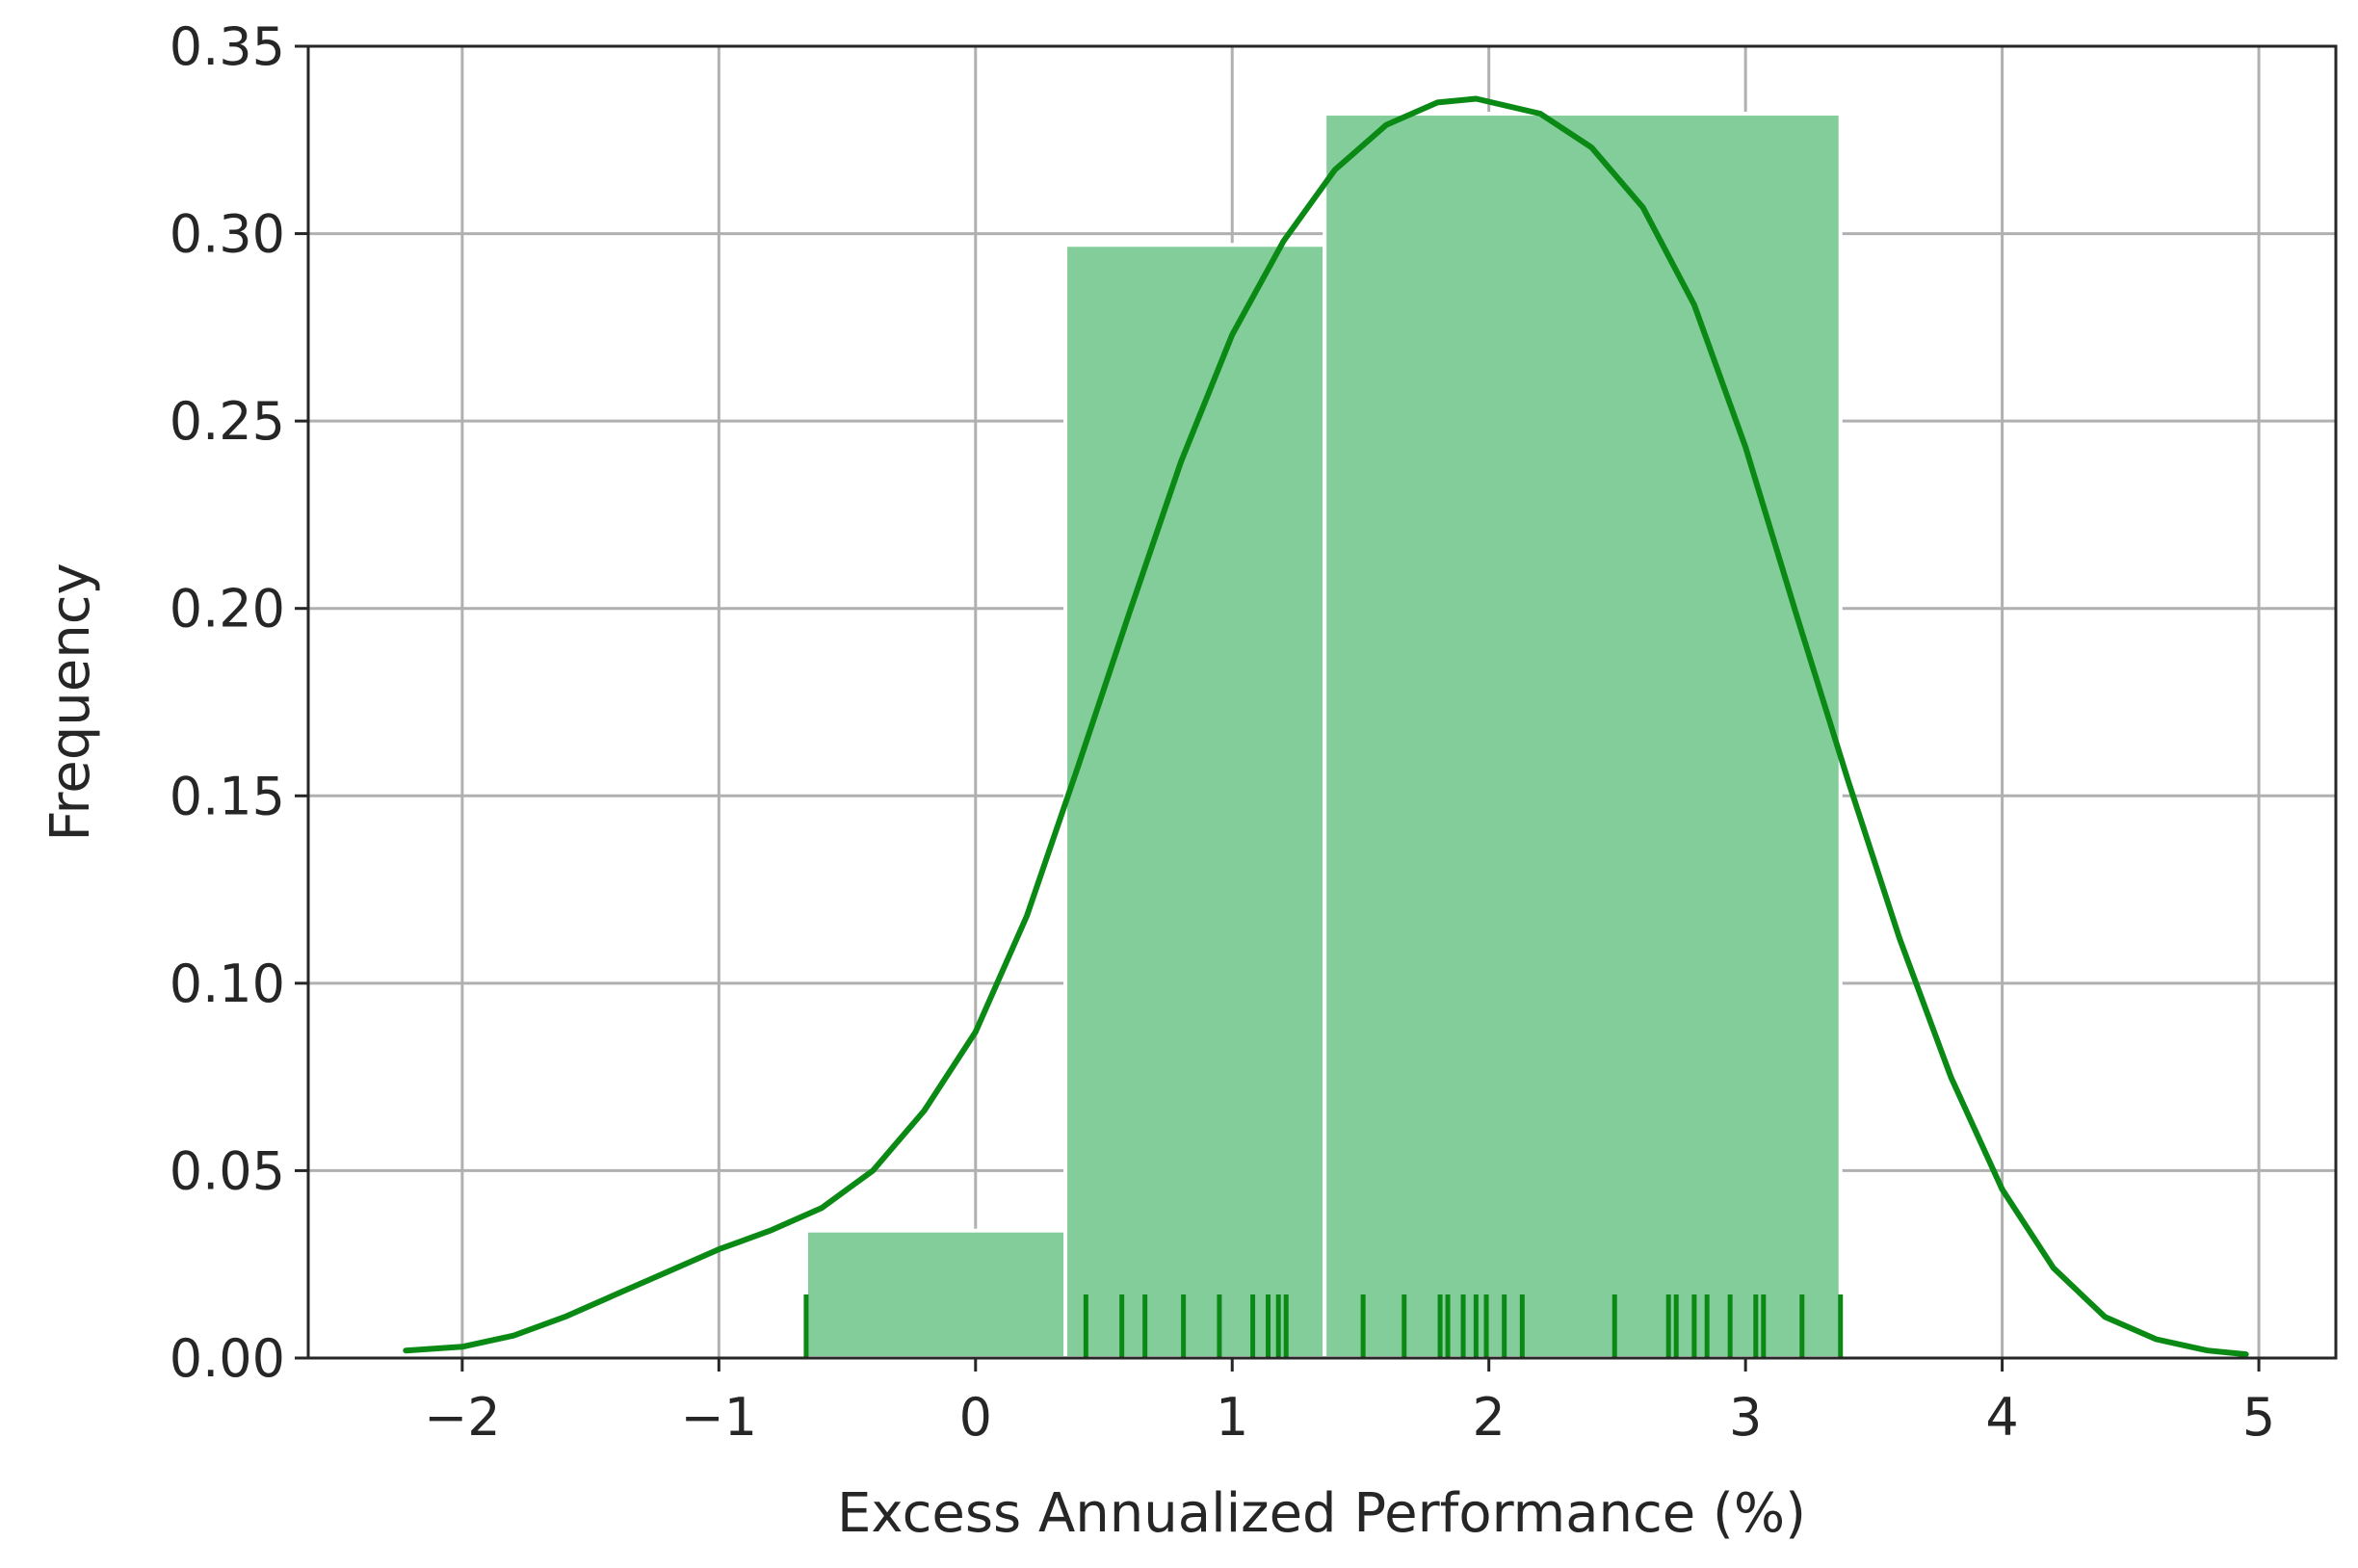  What do you see at coordinates (227, 1170) in the screenshot?
I see `y-tick-label: 0.05` at bounding box center [227, 1170].